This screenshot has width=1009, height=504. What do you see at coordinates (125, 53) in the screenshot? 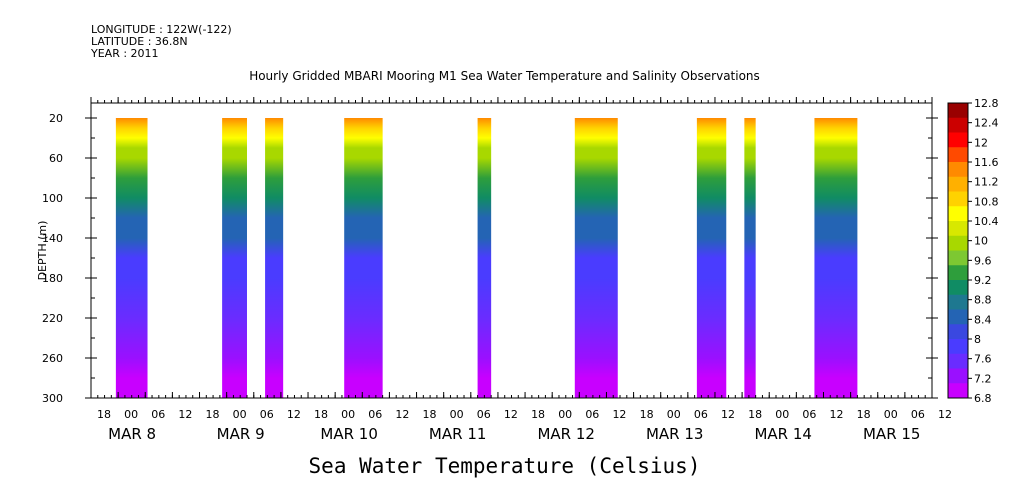
I see `year-text: YEAR : 2011` at bounding box center [125, 53].